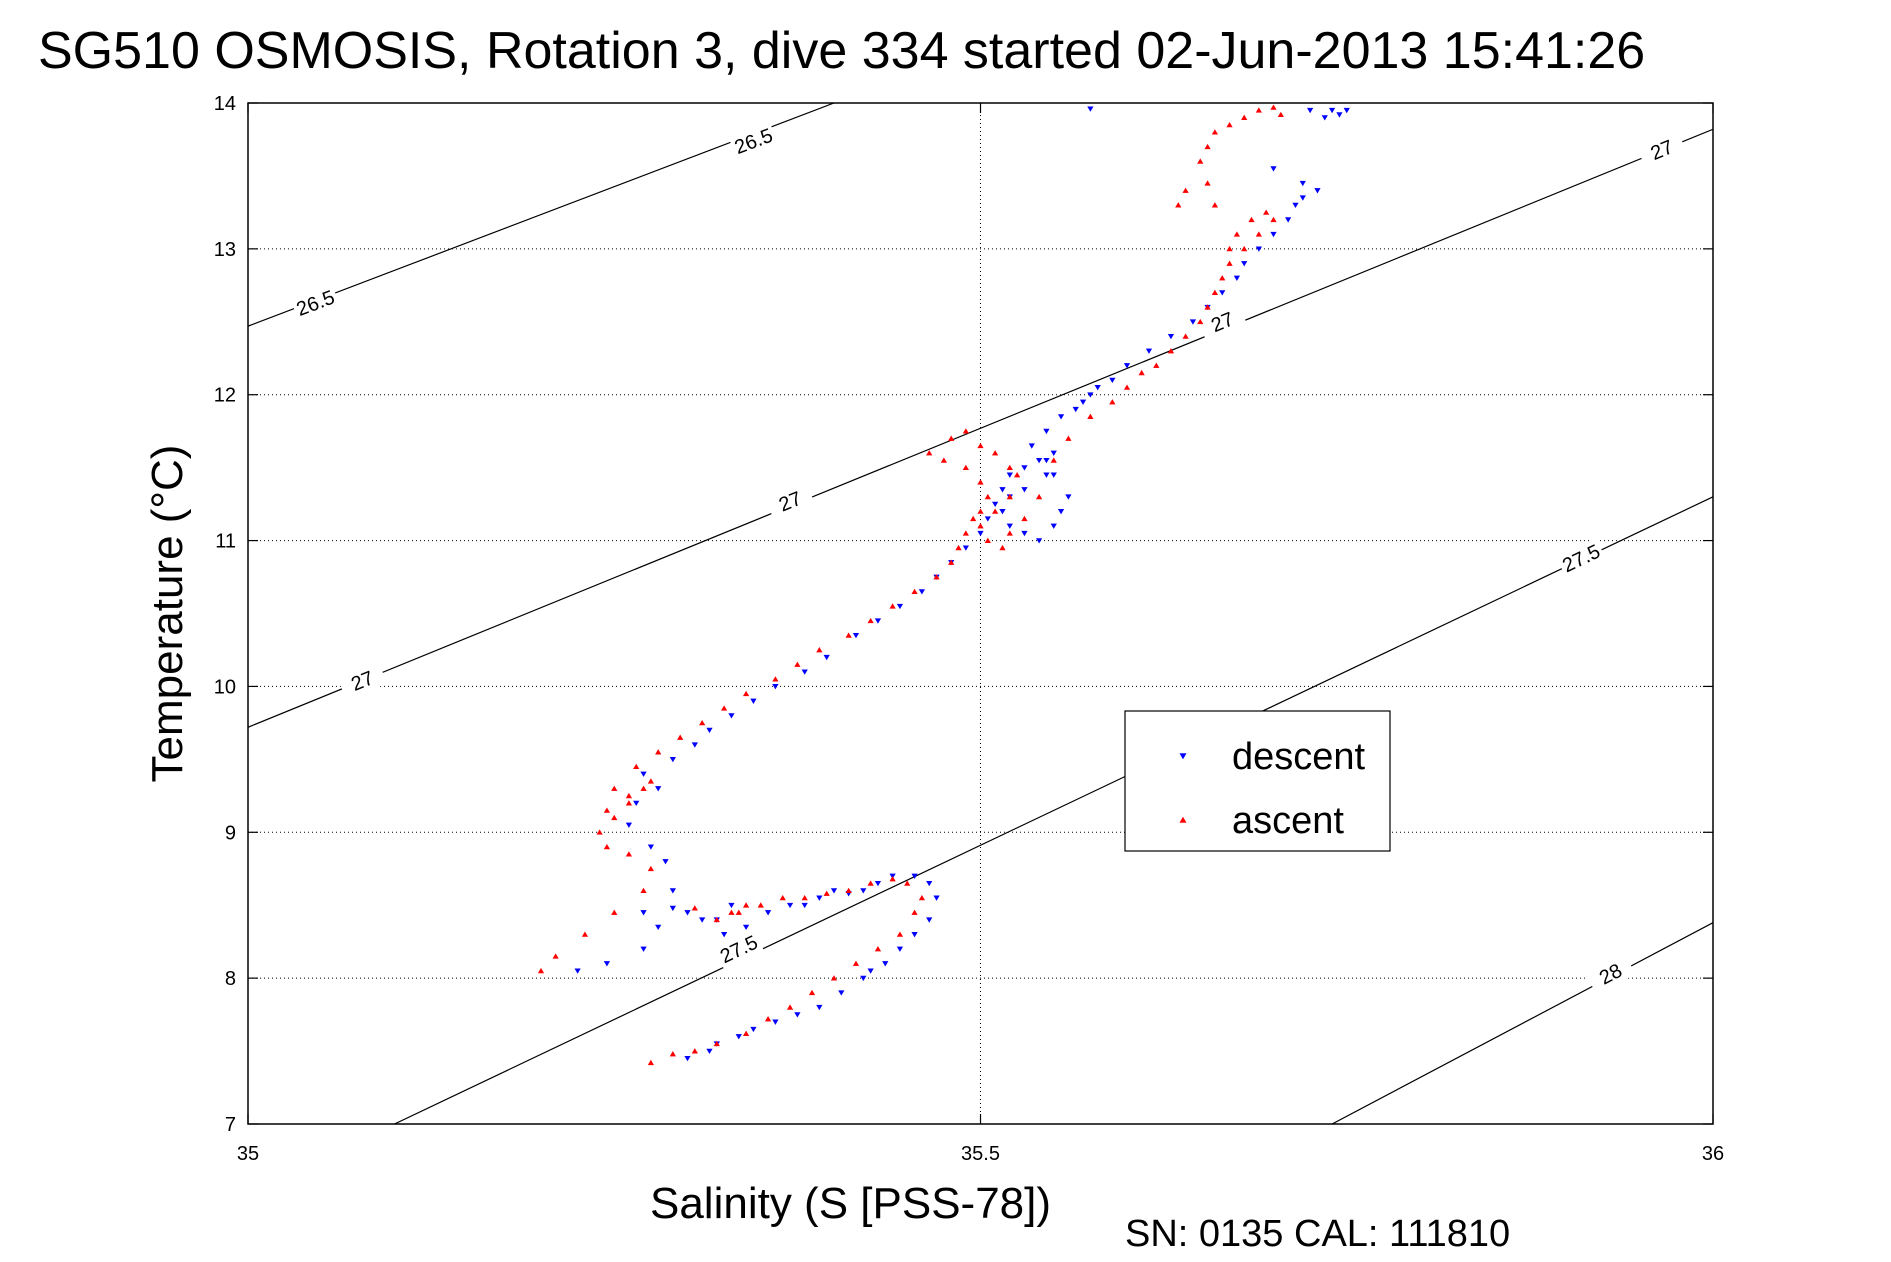  What do you see at coordinates (1299, 757) in the screenshot?
I see `legend-label-descent: descent` at bounding box center [1299, 757].